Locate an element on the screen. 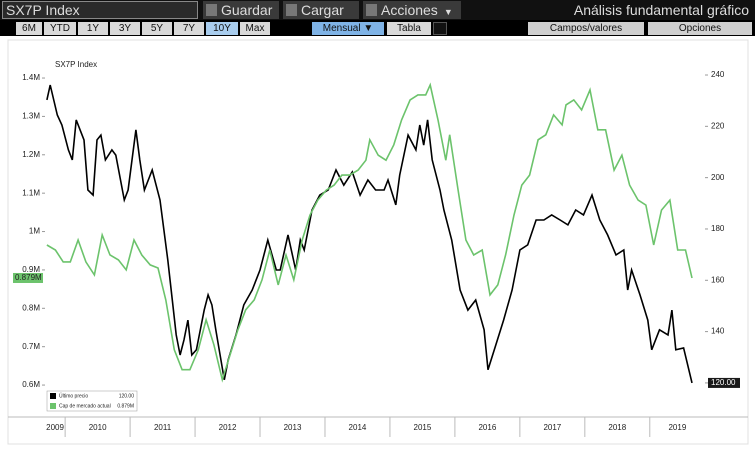 The height and width of the screenshot is (467, 755). y2-tick-label: 240 is located at coordinates (718, 74).